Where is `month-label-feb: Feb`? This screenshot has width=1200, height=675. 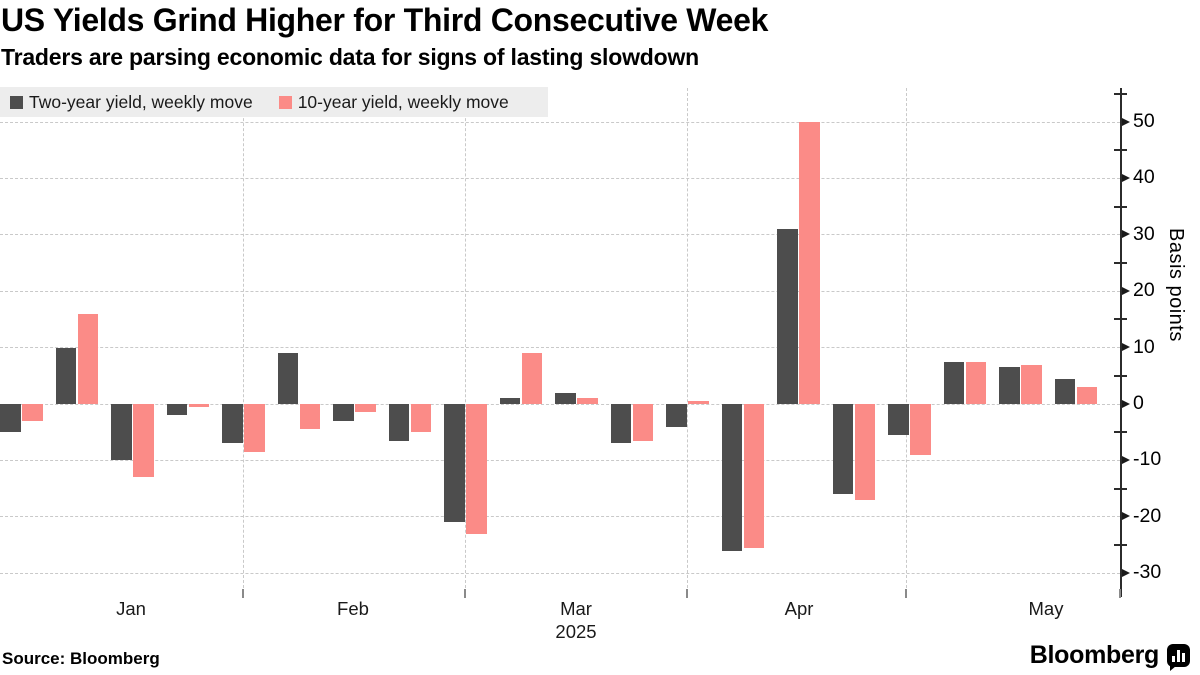 month-label-feb: Feb is located at coordinates (353, 608).